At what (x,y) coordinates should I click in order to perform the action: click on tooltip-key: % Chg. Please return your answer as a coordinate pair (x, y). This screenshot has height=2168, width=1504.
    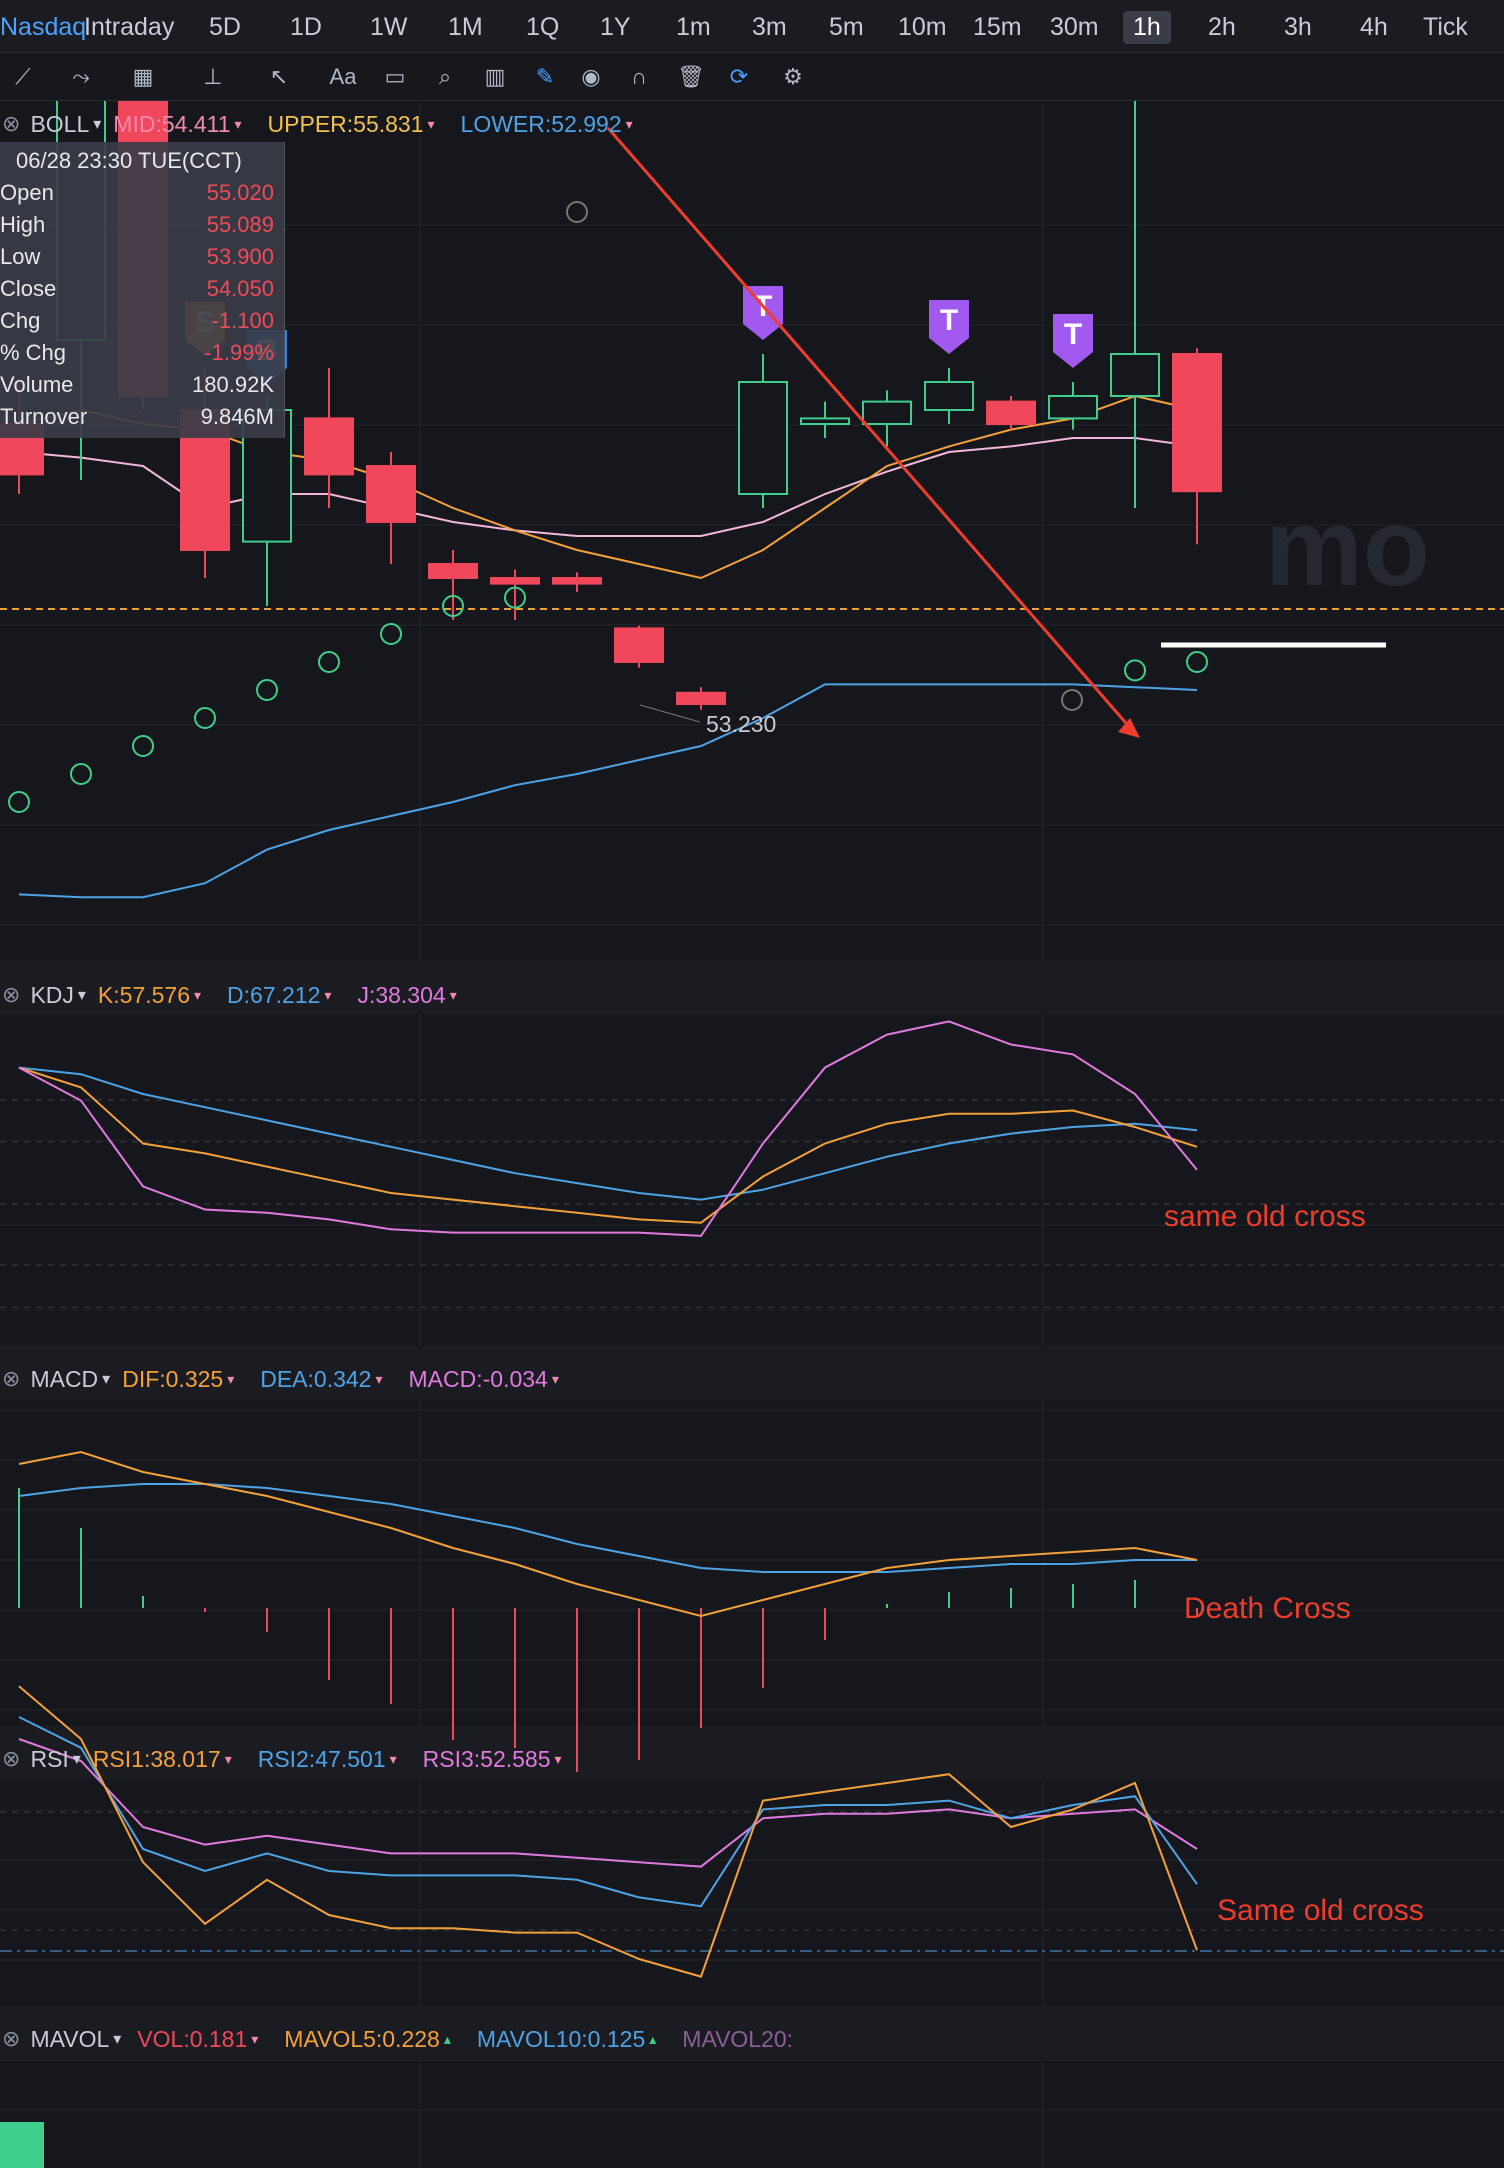
    Looking at the image, I should click on (33, 352).